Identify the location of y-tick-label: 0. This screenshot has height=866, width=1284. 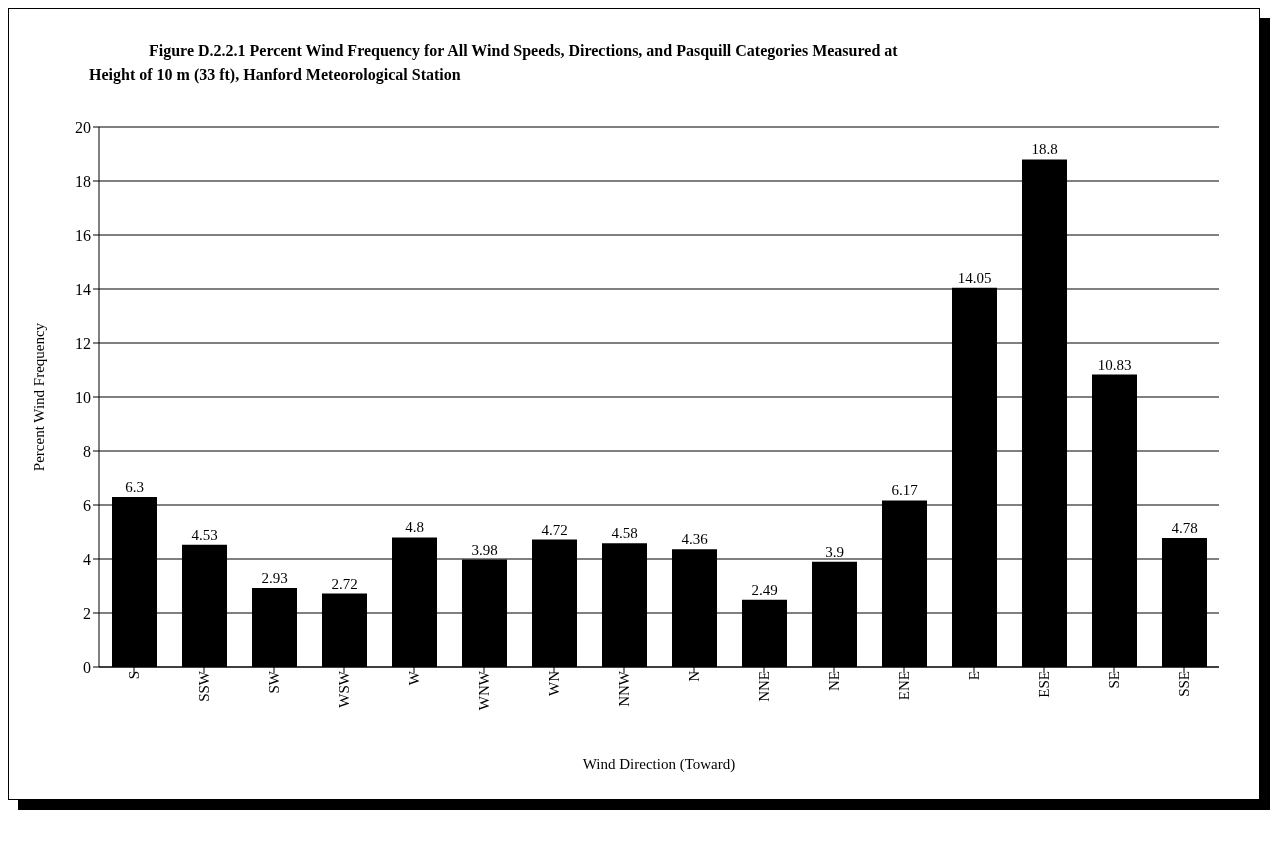
(87, 667).